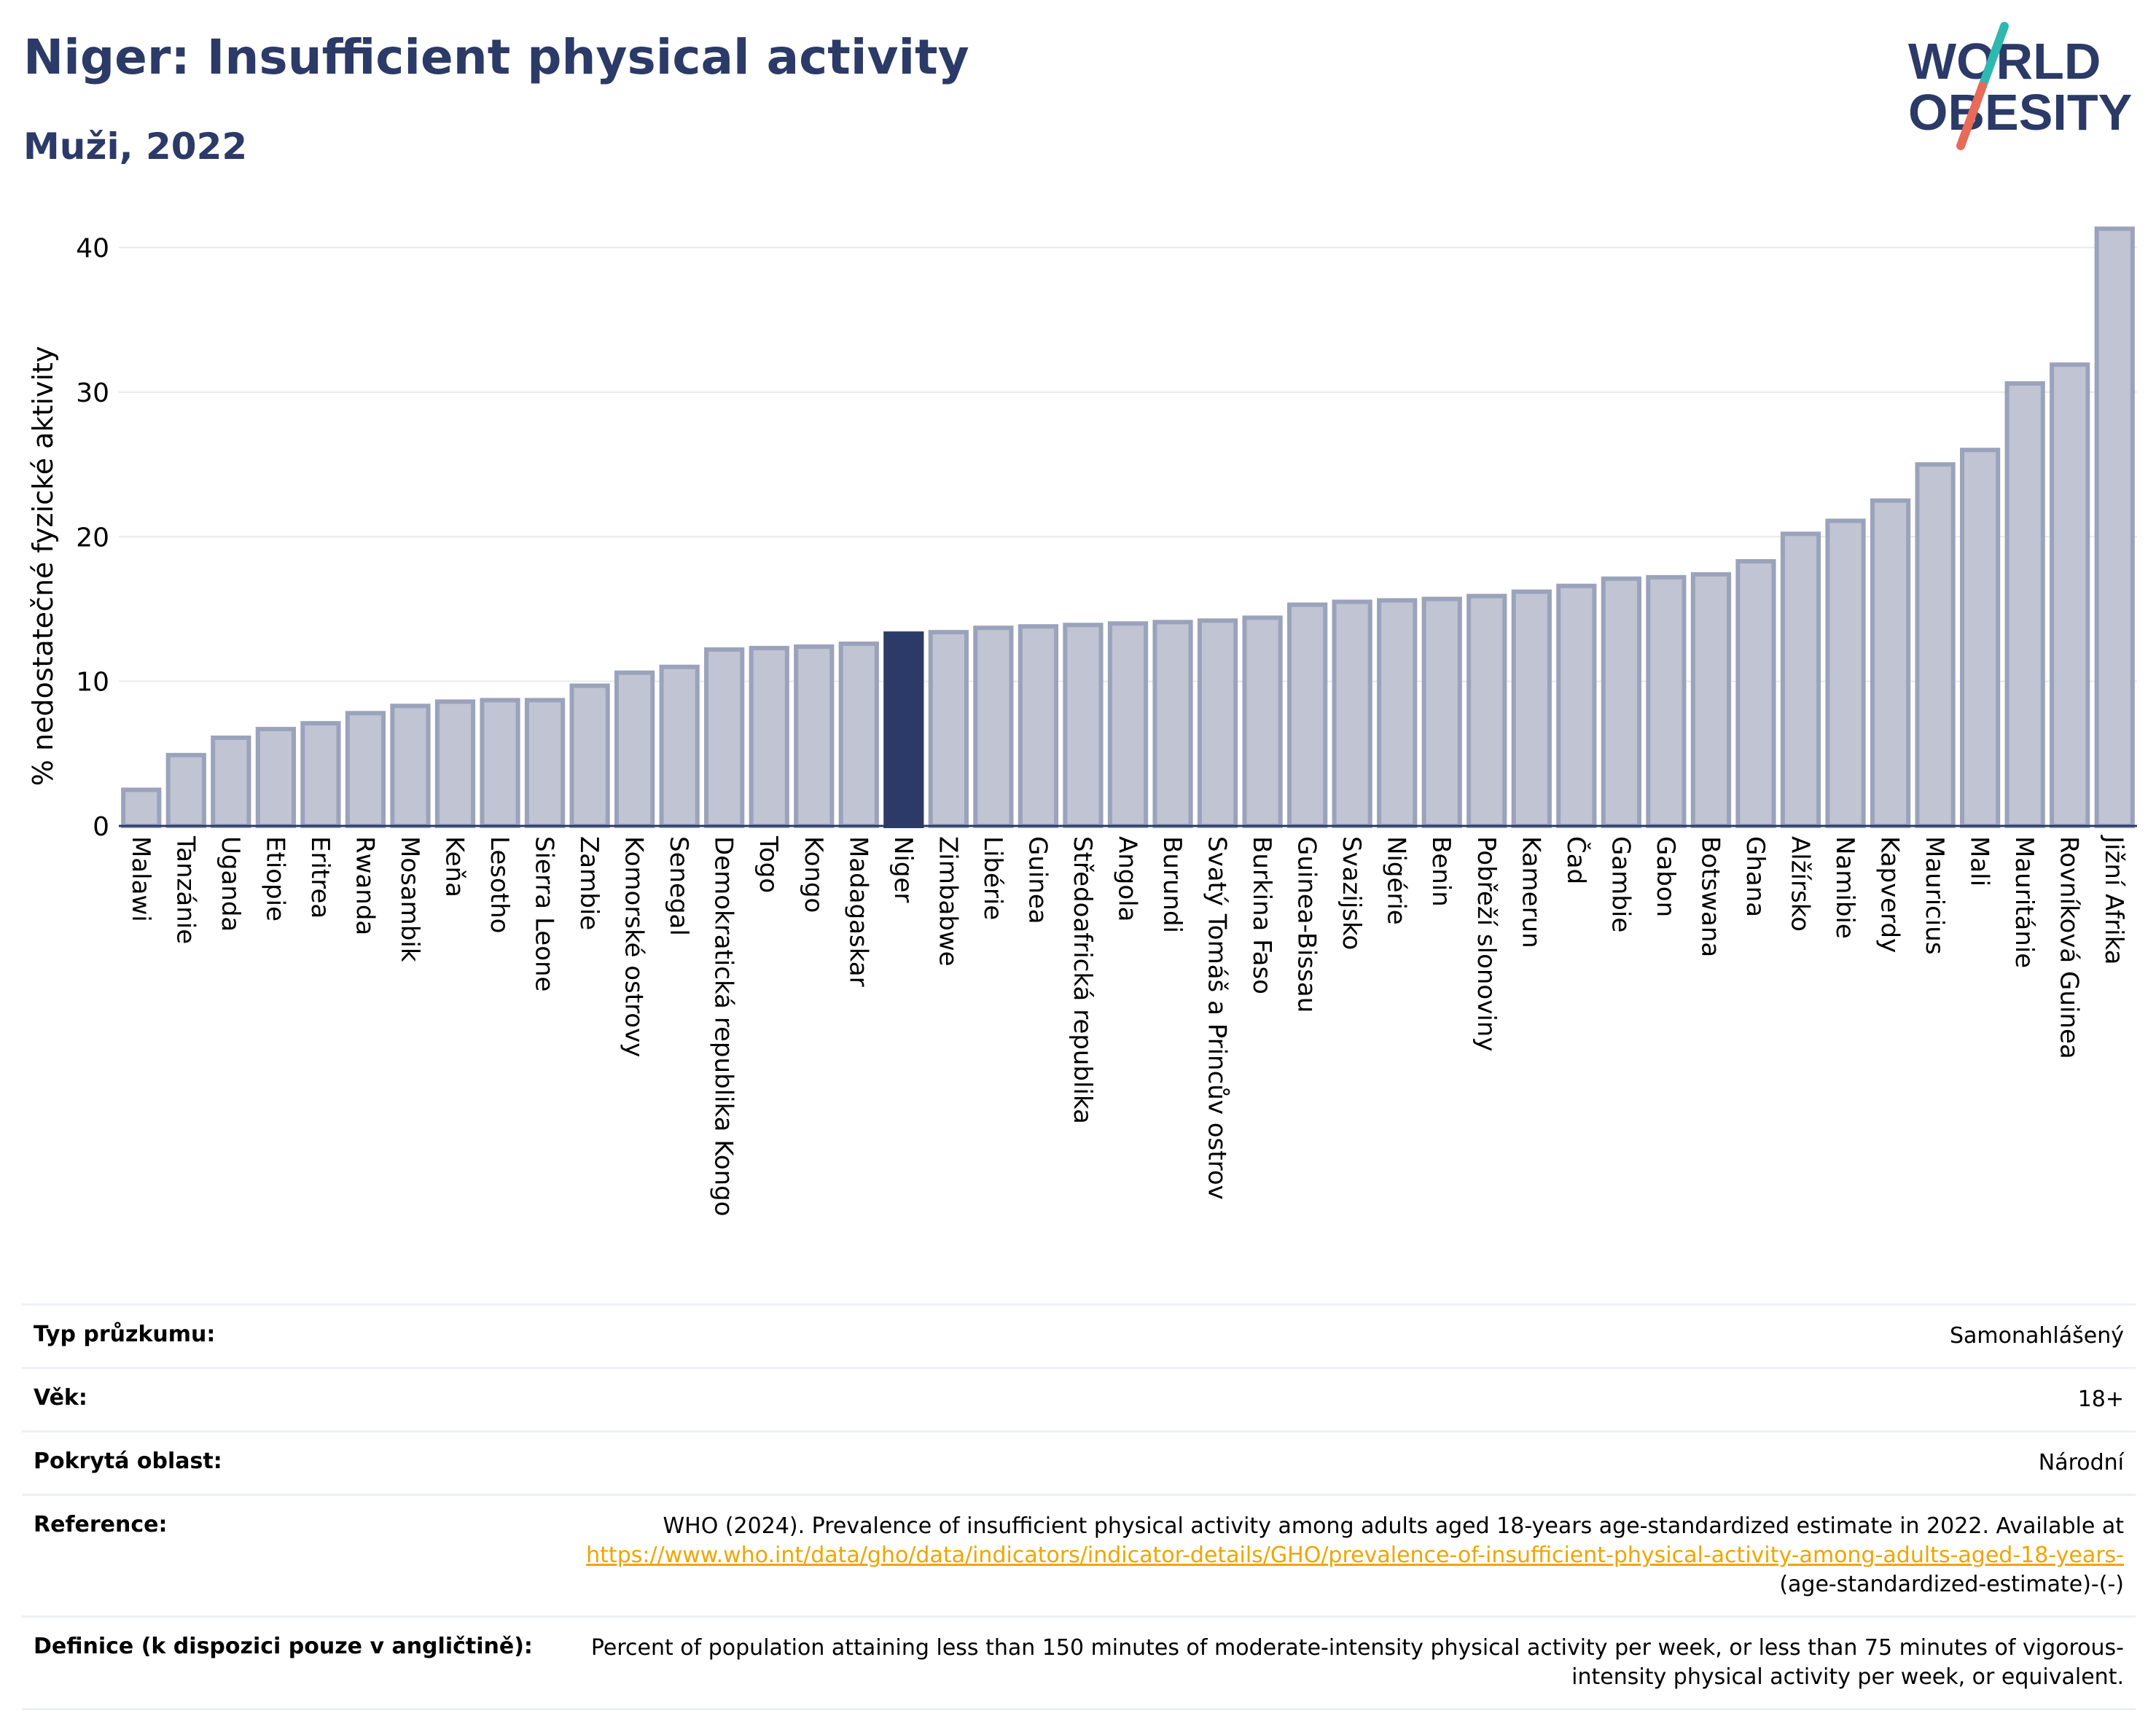  Describe the element at coordinates (1710, 896) in the screenshot. I see `x-tick-label: Botswana` at that location.